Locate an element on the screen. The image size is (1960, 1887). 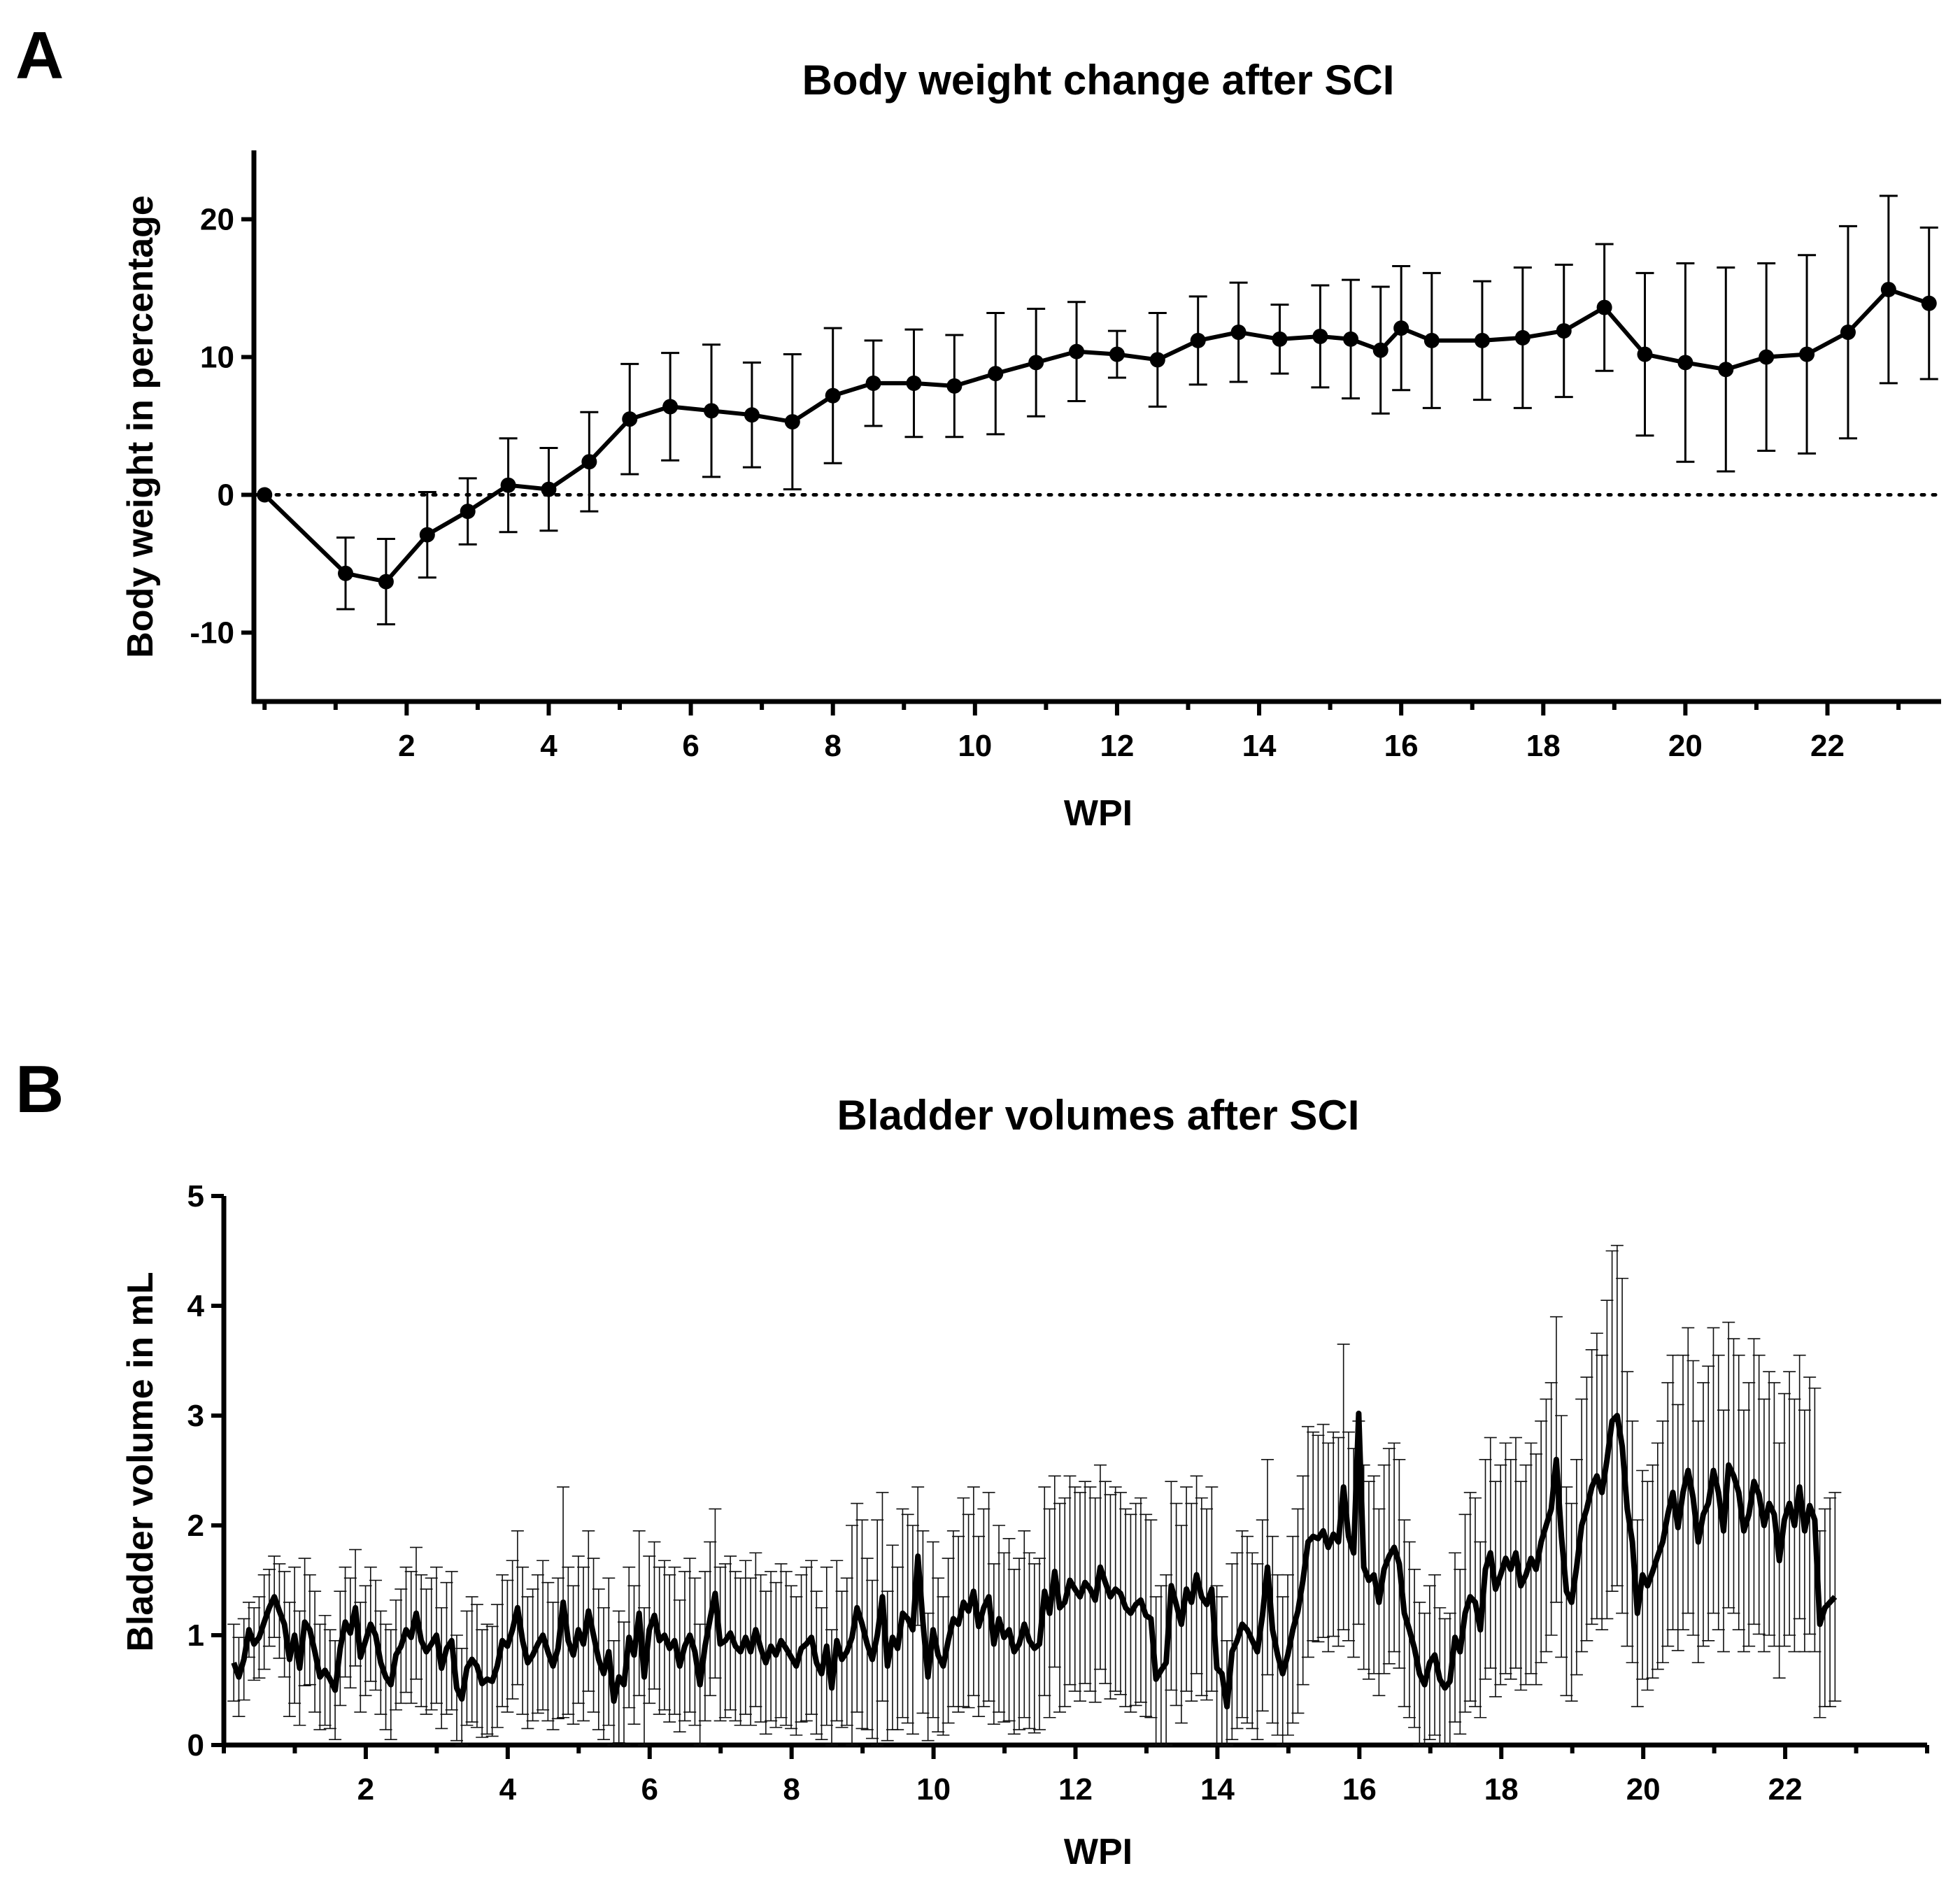
panel-a-y-tick-label: 20 is located at coordinates (217, 220).